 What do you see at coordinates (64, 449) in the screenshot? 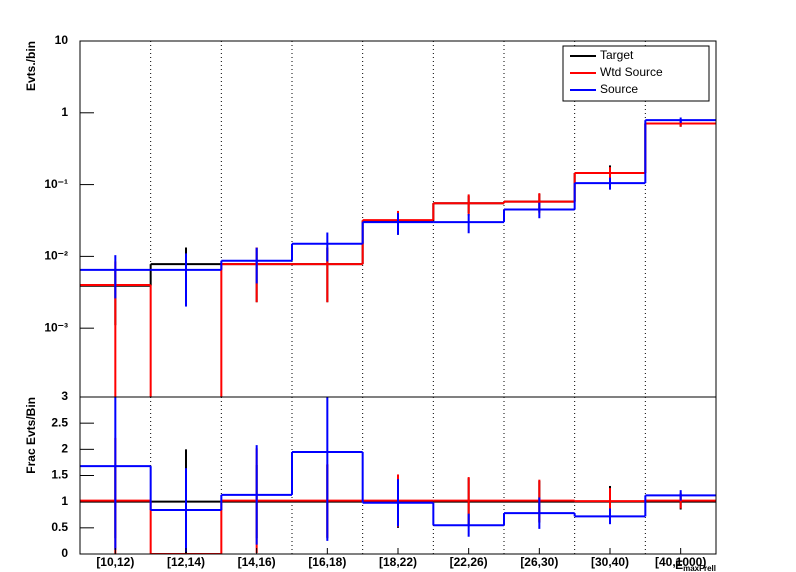
I see `y-tick-label: 2` at bounding box center [64, 449].